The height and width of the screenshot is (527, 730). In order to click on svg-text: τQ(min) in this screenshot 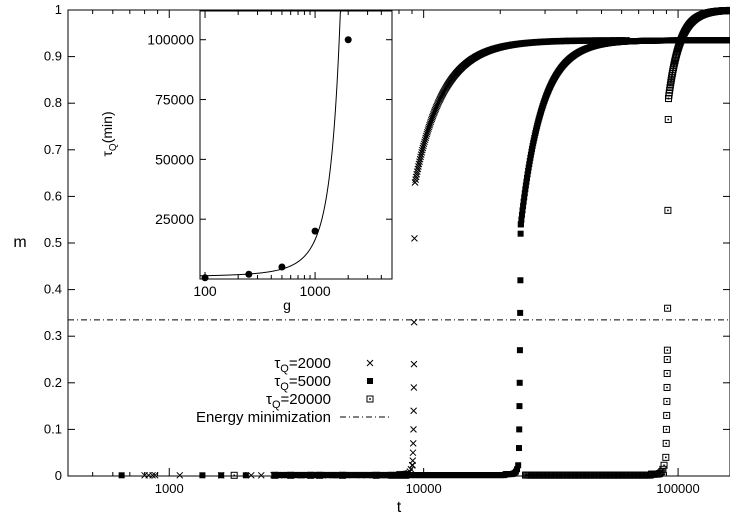, I will do `click(109, 133)`.